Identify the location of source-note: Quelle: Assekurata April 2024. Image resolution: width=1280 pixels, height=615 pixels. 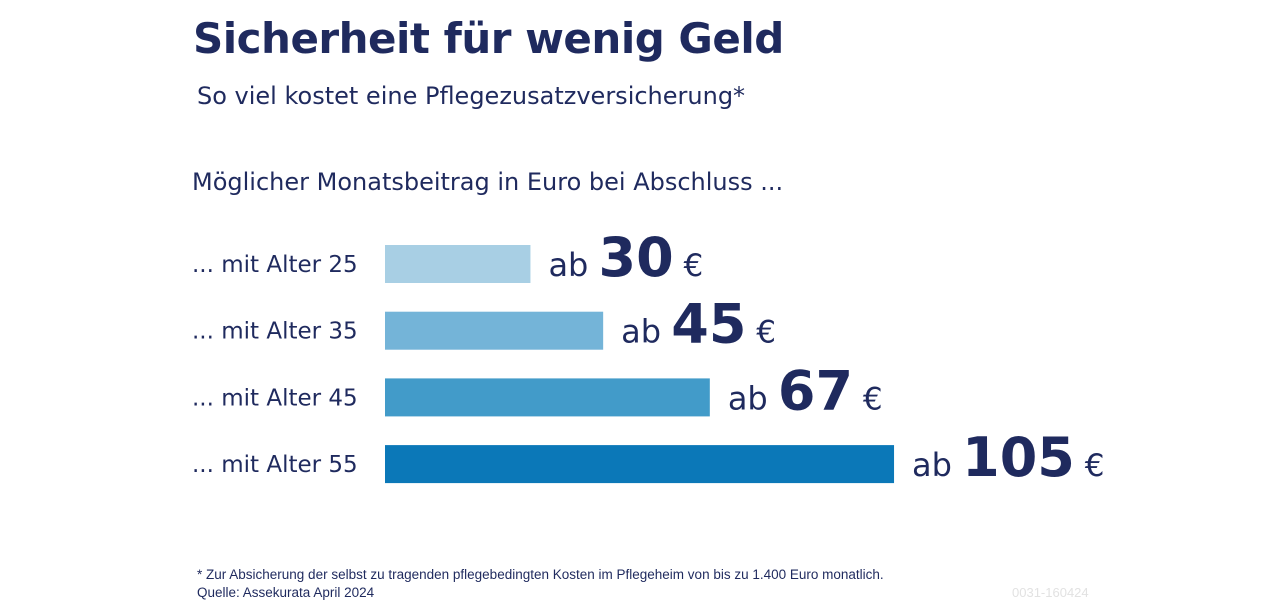
(286, 592).